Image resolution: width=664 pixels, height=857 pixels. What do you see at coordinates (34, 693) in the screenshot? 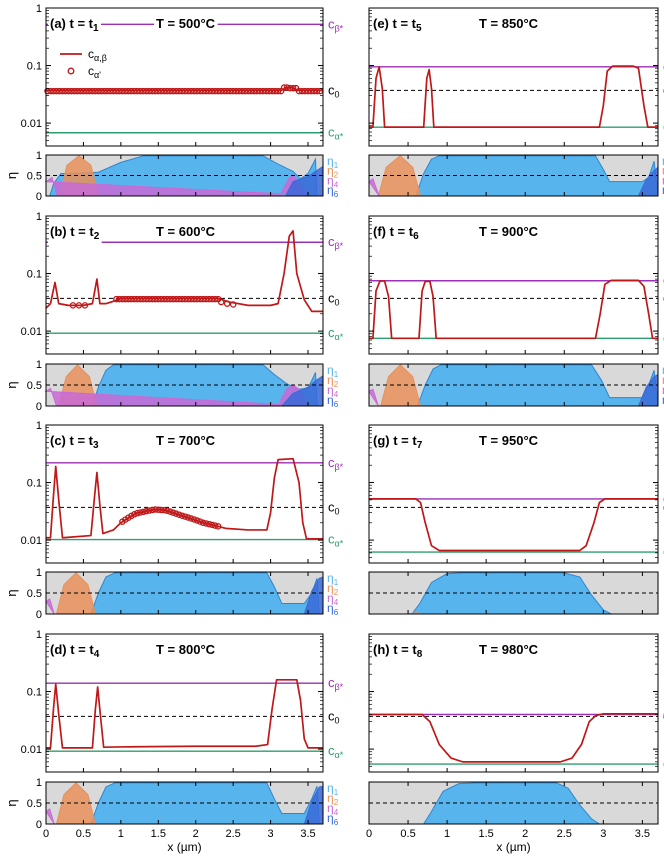
I see `y-tick-label: 0.1` at bounding box center [34, 693].